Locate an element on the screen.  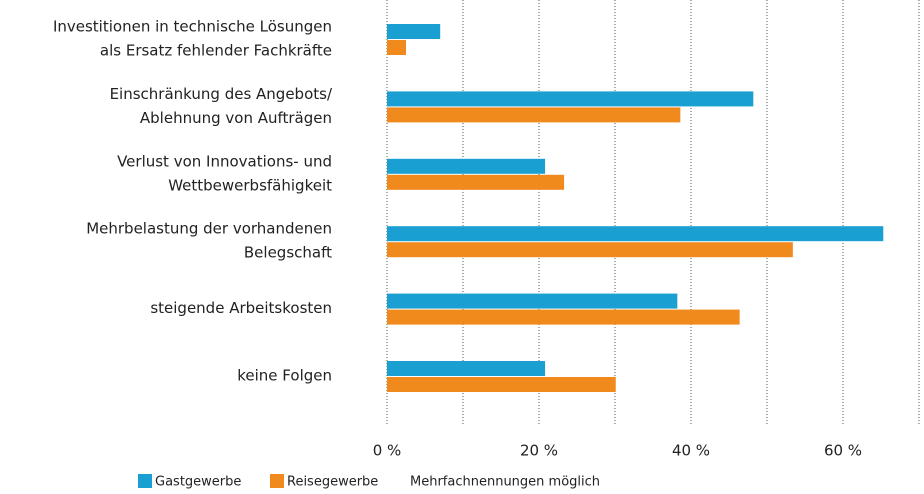
category-label: Einschränkung des Angebots/ is located at coordinates (221, 94).